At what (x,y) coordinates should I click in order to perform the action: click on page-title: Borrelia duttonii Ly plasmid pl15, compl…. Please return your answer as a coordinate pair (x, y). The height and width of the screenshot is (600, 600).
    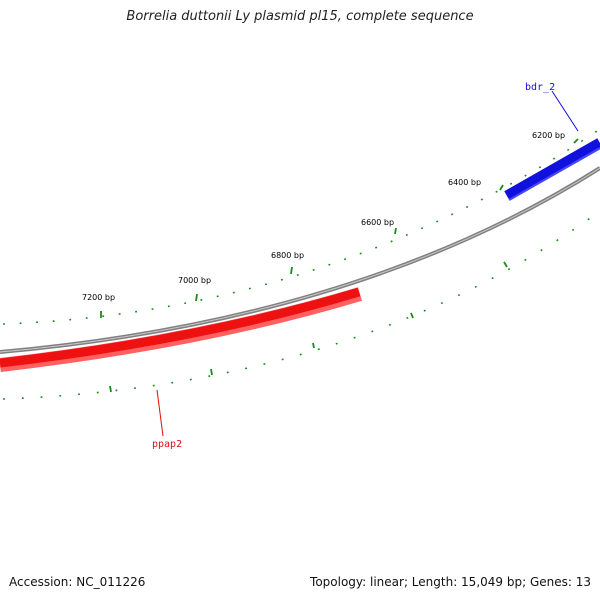
    Looking at the image, I should click on (300, 16).